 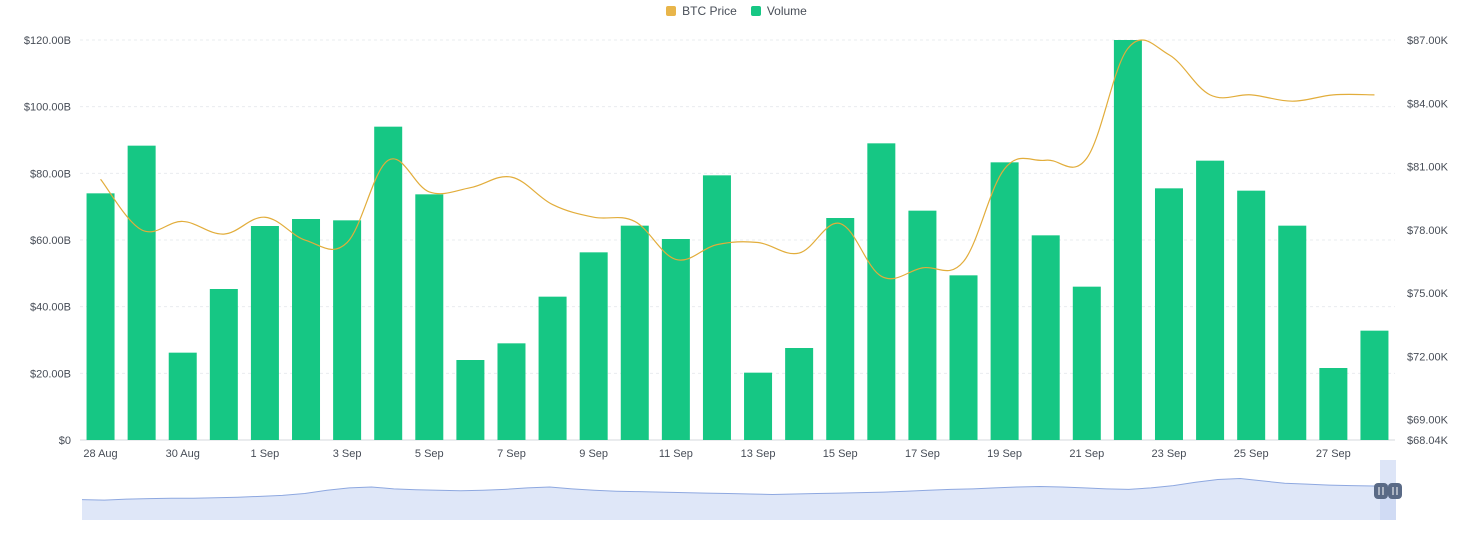 I want to click on right-axis-tick-label: $69.00K, so click(x=1428, y=421).